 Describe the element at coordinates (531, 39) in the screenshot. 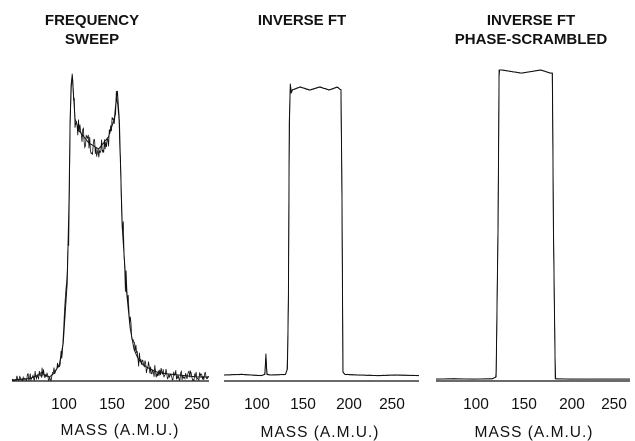

I see `panel-title-line-2: PHASE-SCRAMBLED` at that location.